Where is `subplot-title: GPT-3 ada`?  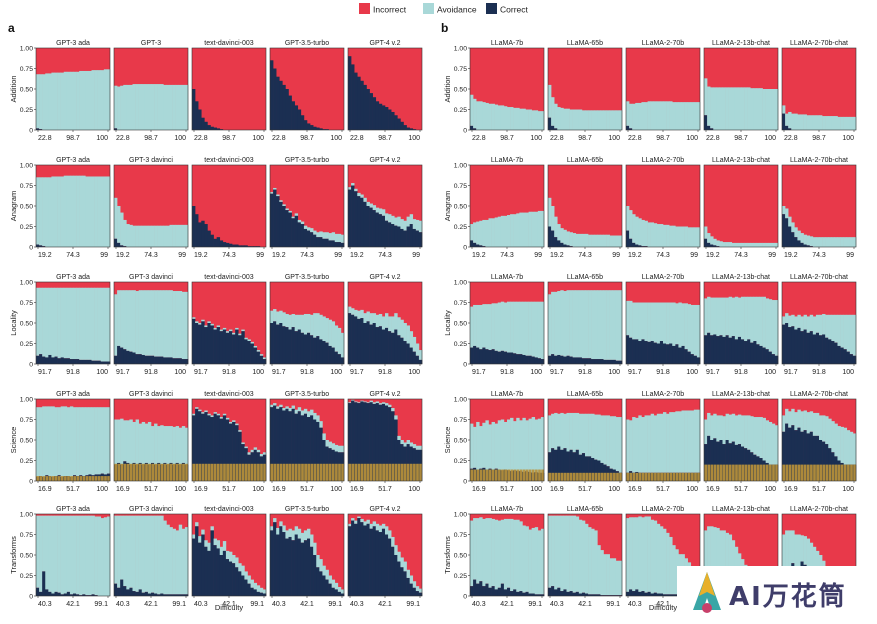
subplot-title: GPT-3 ada is located at coordinates (73, 43).